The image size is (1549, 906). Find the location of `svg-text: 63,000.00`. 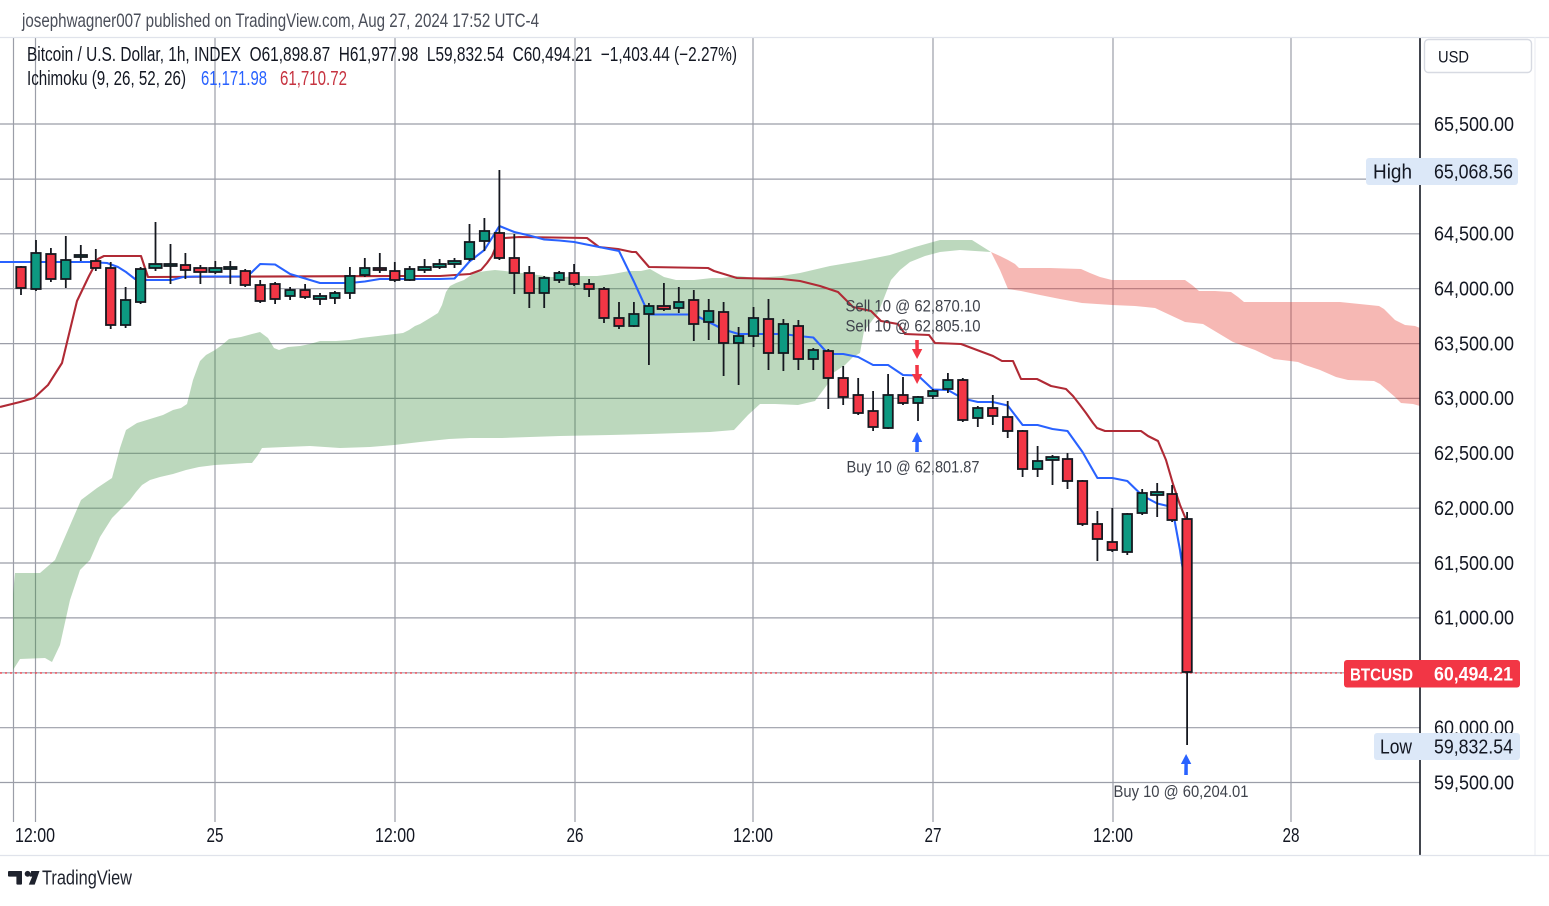

svg-text: 63,000.00 is located at coordinates (1474, 399).